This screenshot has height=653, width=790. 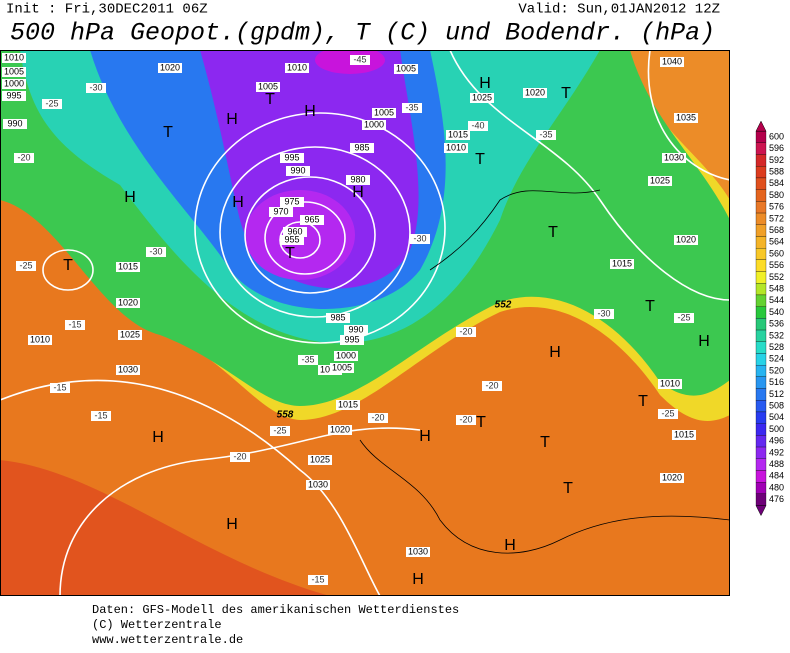 I want to click on colorbar-label: 484, so click(x=776, y=476).